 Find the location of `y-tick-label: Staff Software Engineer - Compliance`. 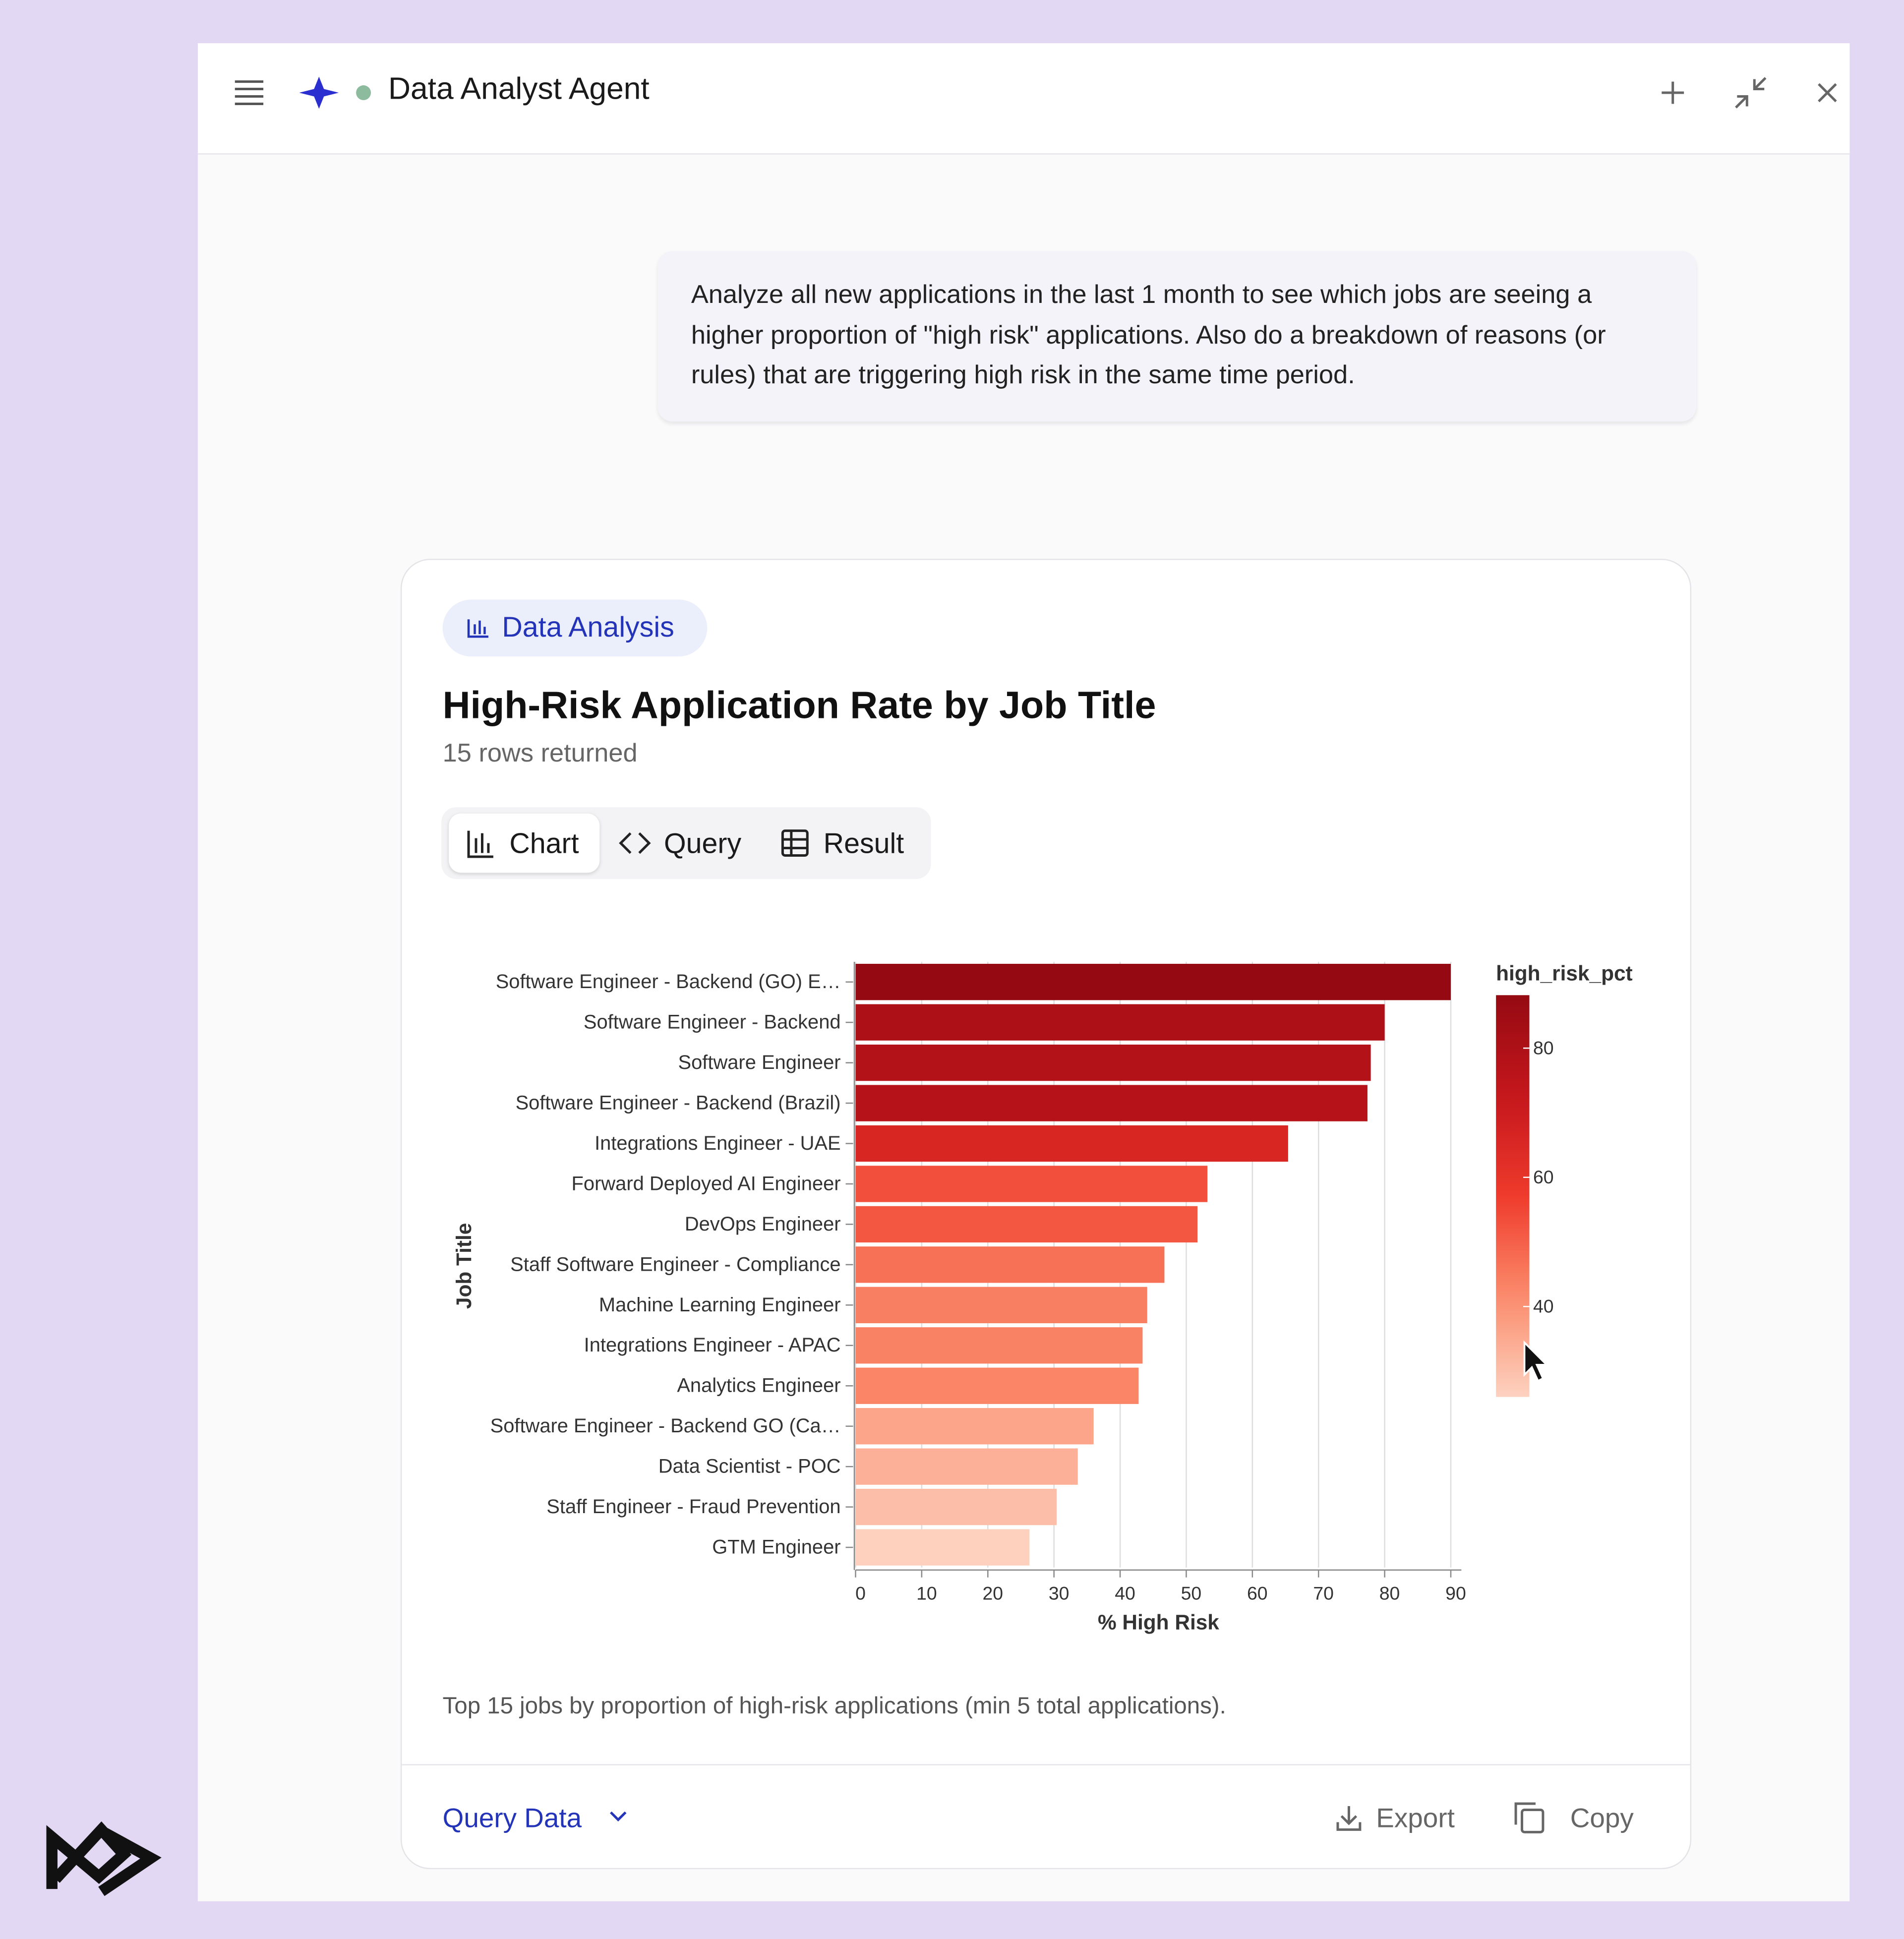

y-tick-label: Staff Software Engineer - Compliance is located at coordinates (675, 1264).